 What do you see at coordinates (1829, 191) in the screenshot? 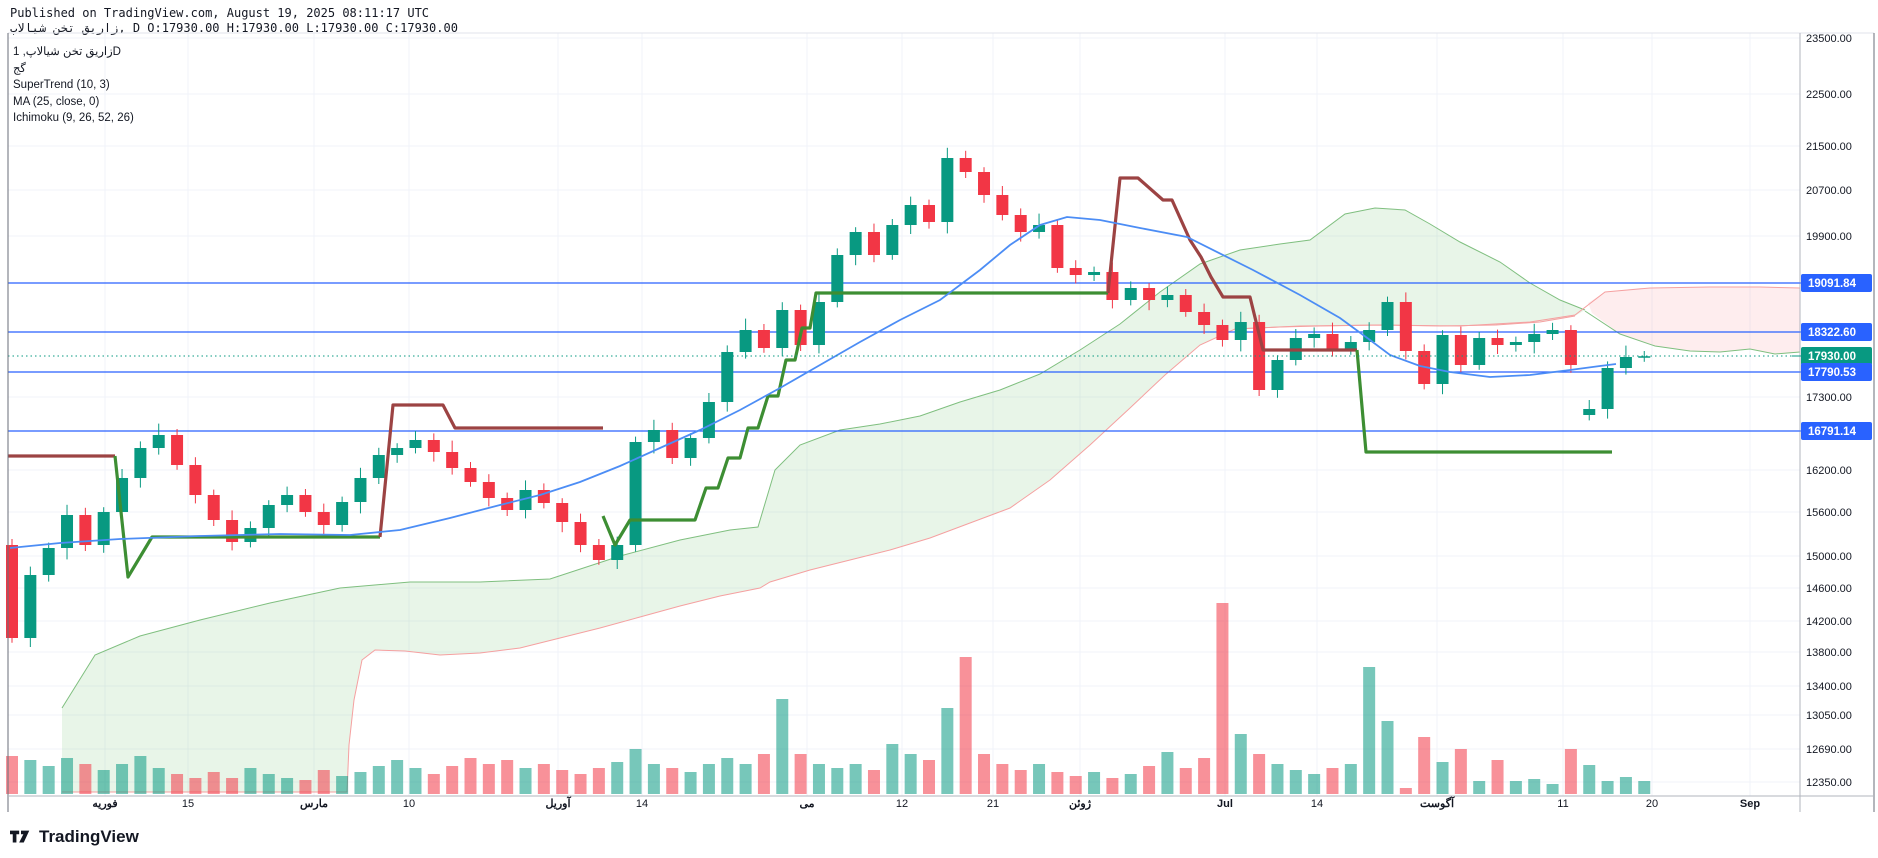
I see `price-axis-label: 20700.00` at bounding box center [1829, 191].